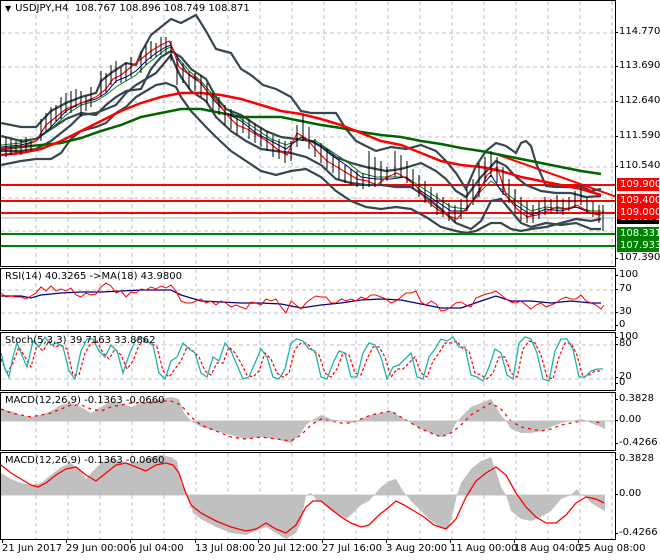  Describe the element at coordinates (637, 165) in the screenshot. I see `price-tick: 110.540` at that location.